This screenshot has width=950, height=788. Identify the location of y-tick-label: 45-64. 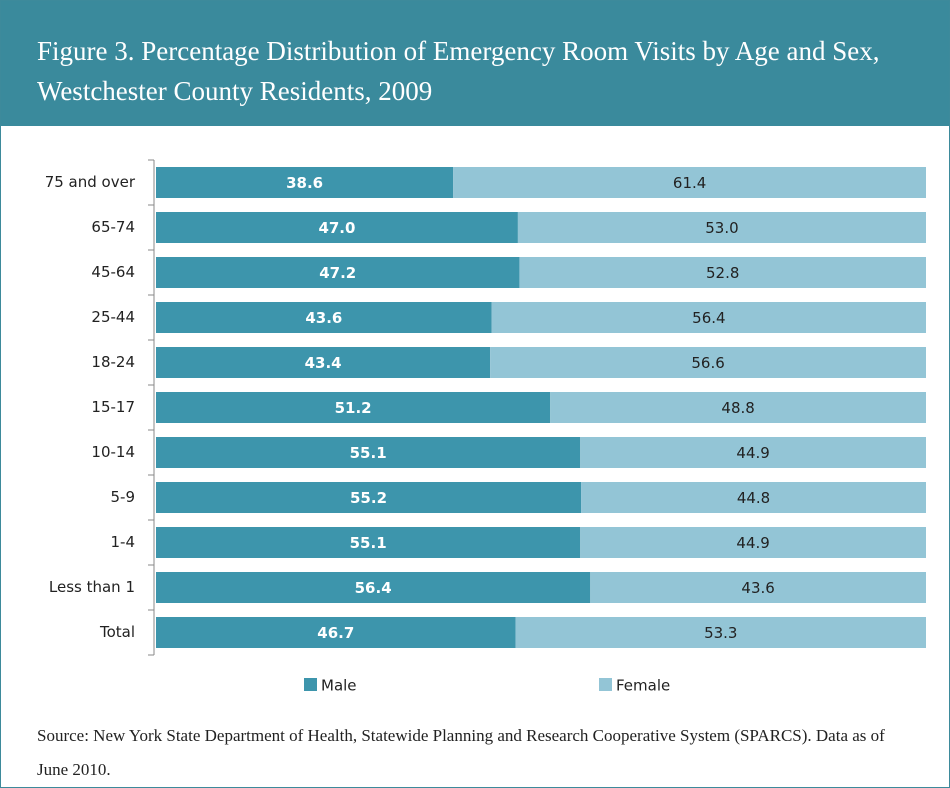
(113, 272).